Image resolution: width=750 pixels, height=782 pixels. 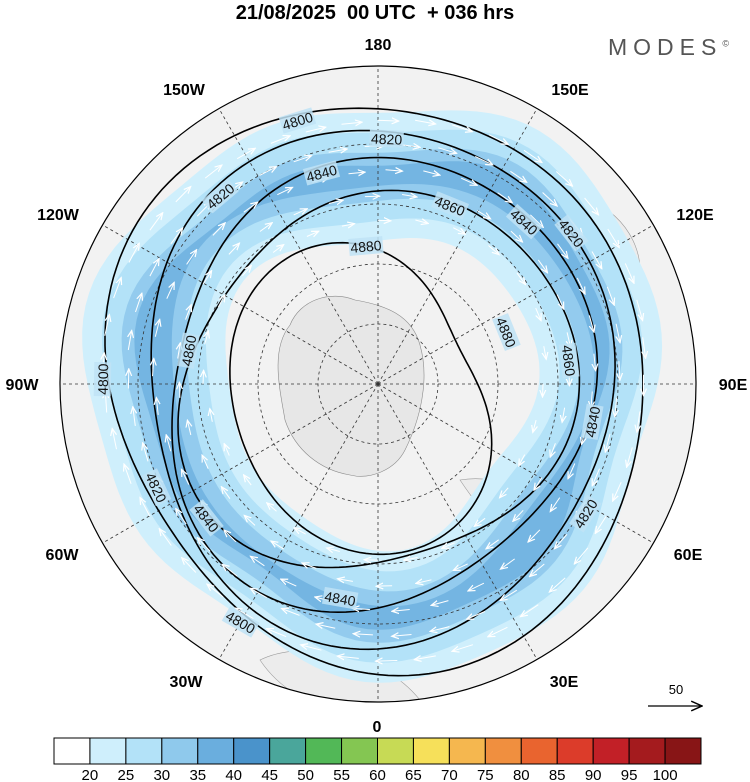 I want to click on contour-label-text: 4840, so click(x=321, y=174).